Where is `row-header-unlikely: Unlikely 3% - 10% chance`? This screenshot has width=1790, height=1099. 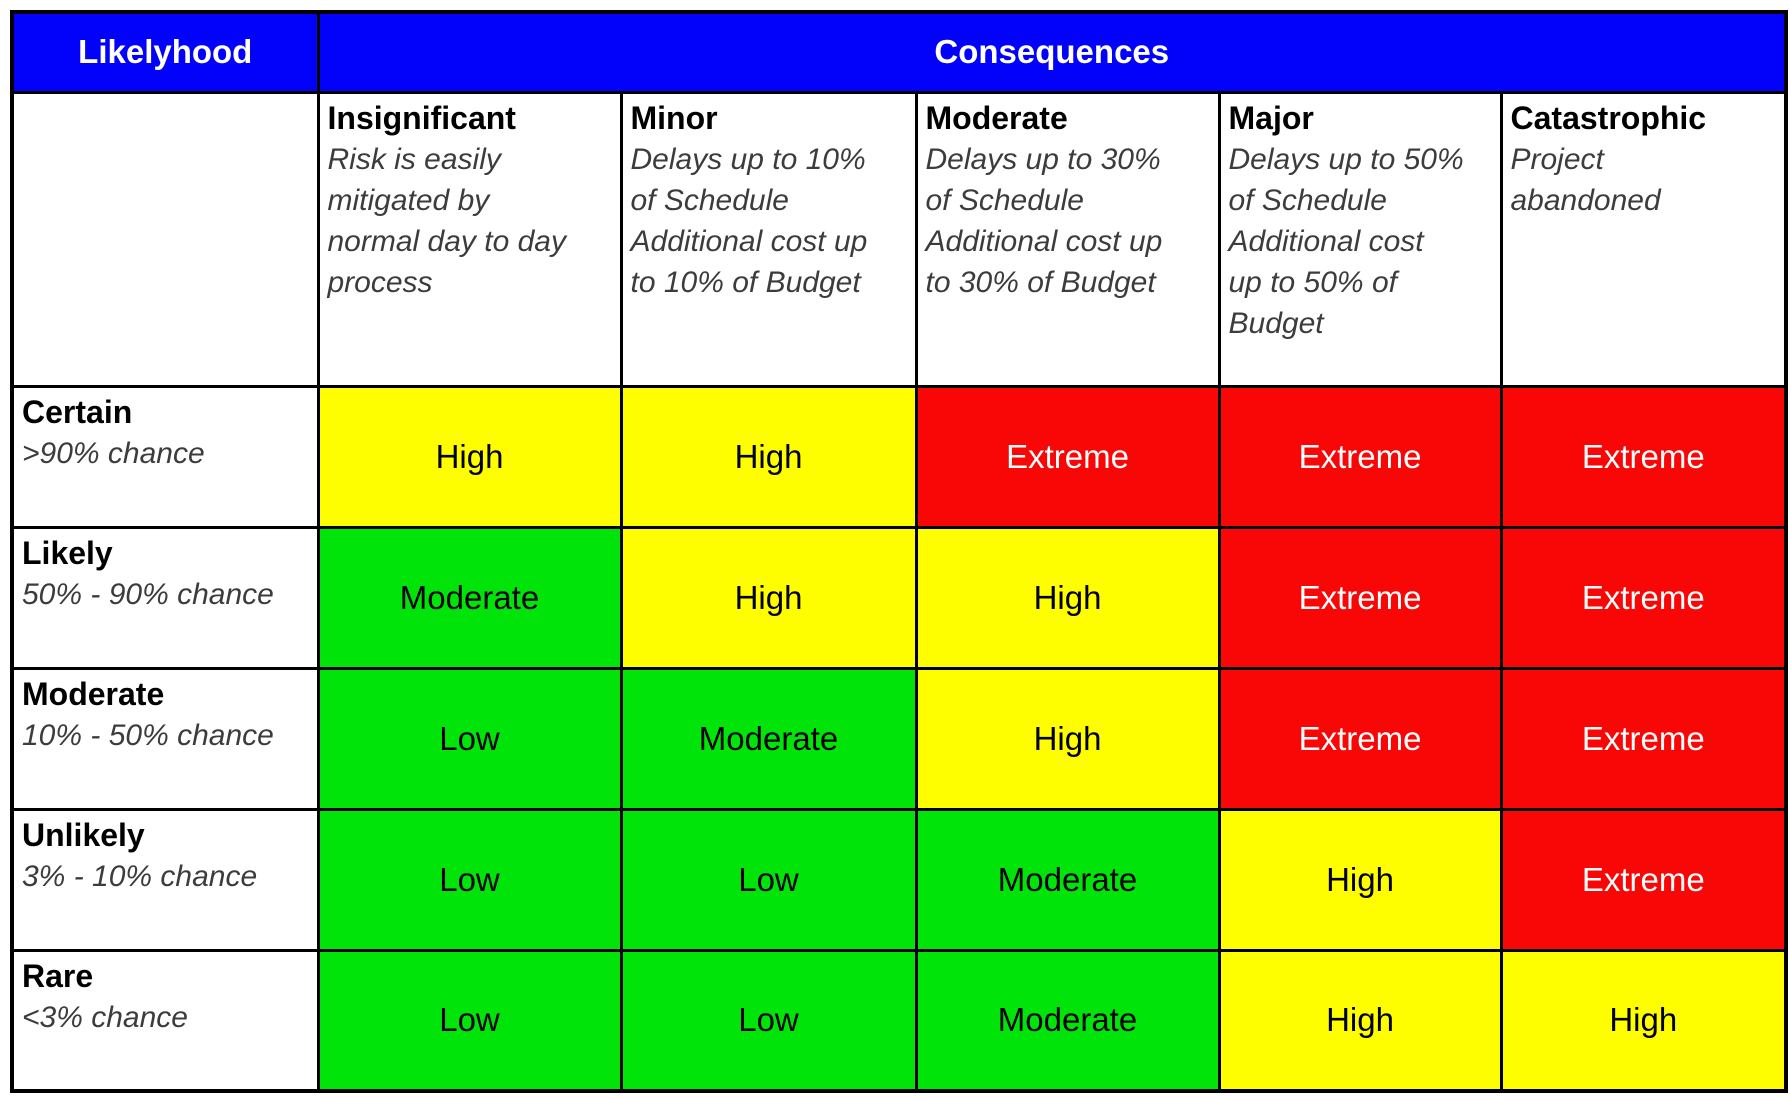 row-header-unlikely: Unlikely 3% - 10% chance is located at coordinates (165, 879).